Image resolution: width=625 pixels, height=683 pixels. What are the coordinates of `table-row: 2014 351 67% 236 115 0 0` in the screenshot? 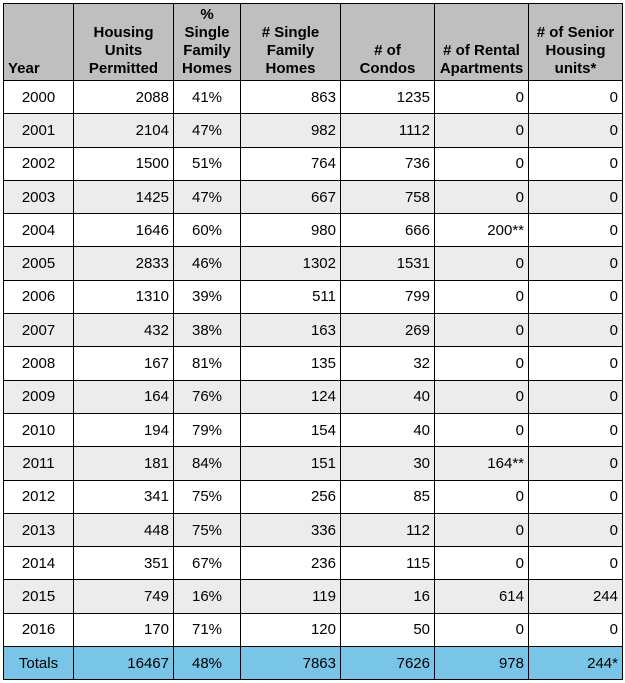 It's located at (313, 563).